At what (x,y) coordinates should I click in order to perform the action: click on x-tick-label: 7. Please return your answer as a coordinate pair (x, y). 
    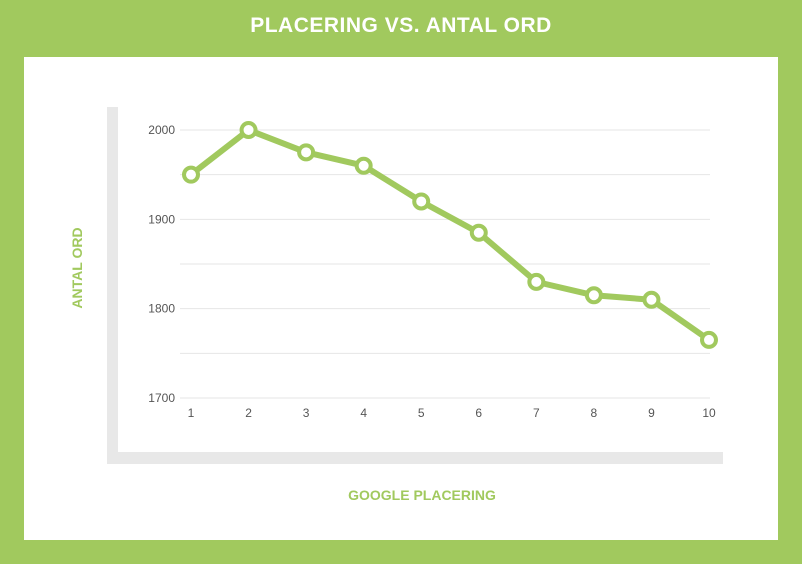
    Looking at the image, I should click on (536, 413).